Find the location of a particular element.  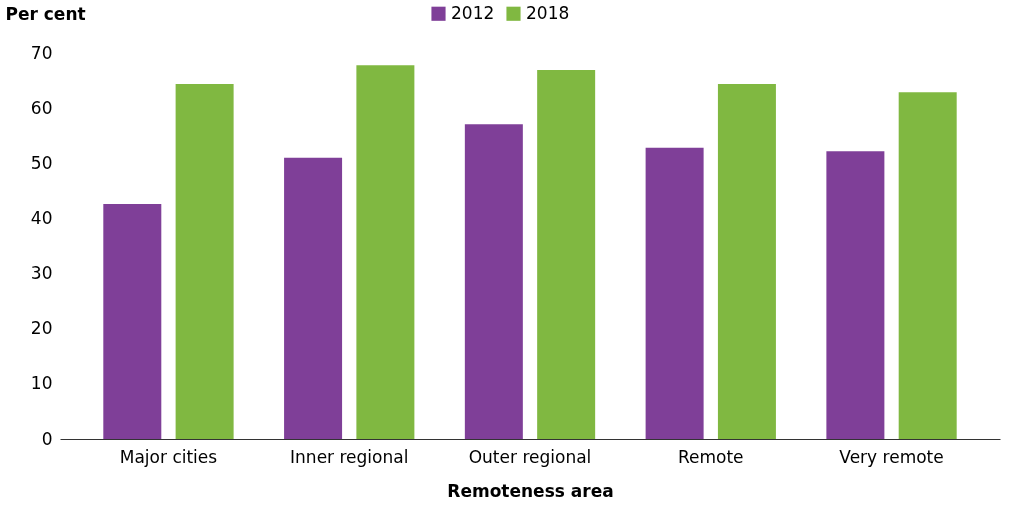

y-axis-title: Per cent is located at coordinates (45, 13).